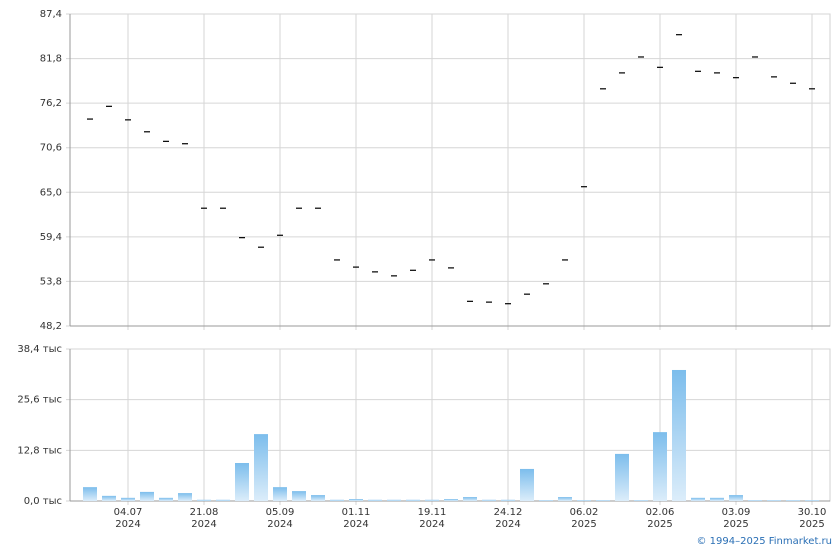 This screenshot has width=840, height=550. Describe the element at coordinates (51, 148) in the screenshot. I see `y-tick-label: 70,6` at that location.